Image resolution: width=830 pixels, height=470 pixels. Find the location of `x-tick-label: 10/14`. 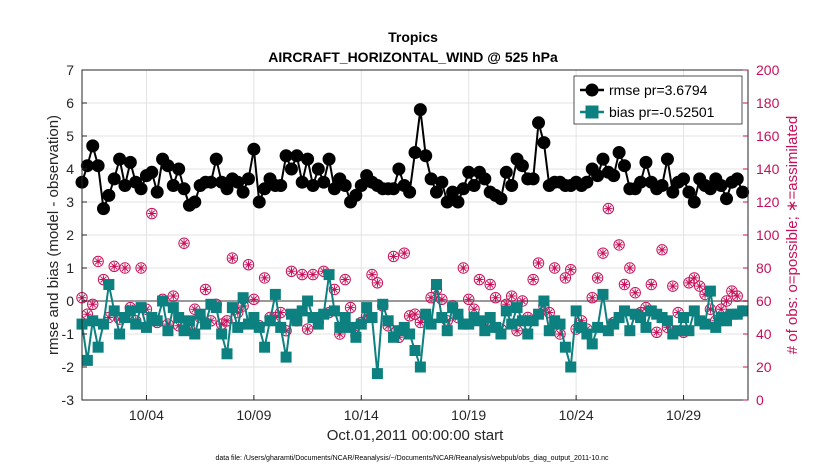

x-tick-label: 10/14 is located at coordinates (361, 415).